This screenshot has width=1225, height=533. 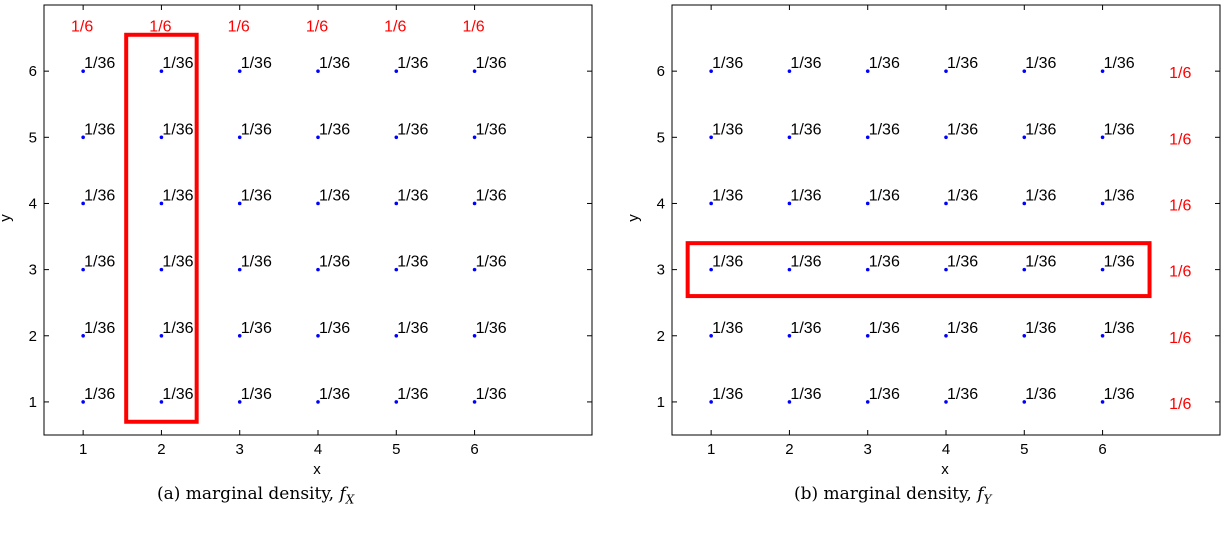 I want to click on y-tick-label: 2, so click(x=33, y=336).